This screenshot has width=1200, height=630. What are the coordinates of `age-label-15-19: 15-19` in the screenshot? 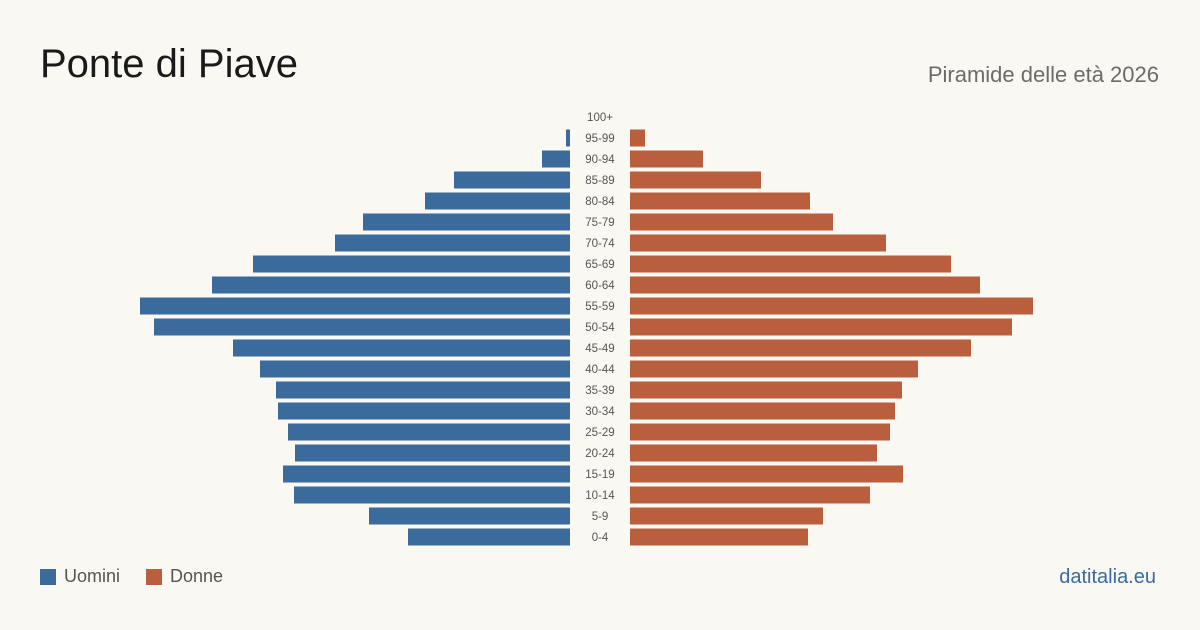 It's located at (599, 475).